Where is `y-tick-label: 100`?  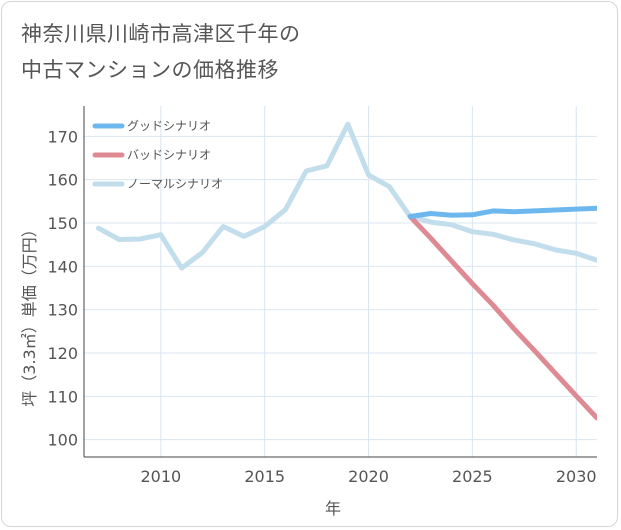
y-tick-label: 100 is located at coordinates (62, 440).